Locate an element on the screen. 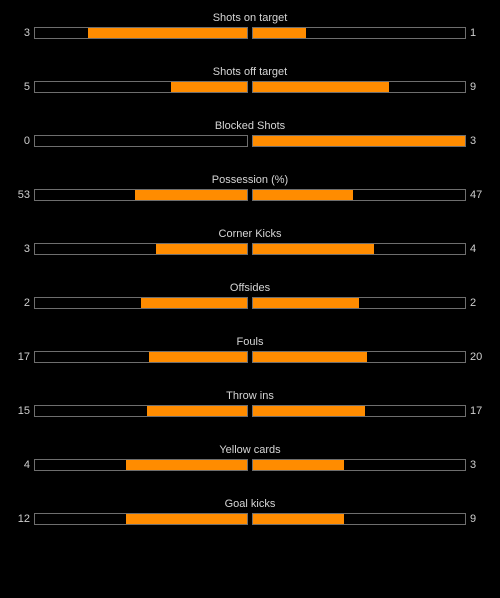 This screenshot has width=500, height=598. home-value: 15 is located at coordinates (23, 411).